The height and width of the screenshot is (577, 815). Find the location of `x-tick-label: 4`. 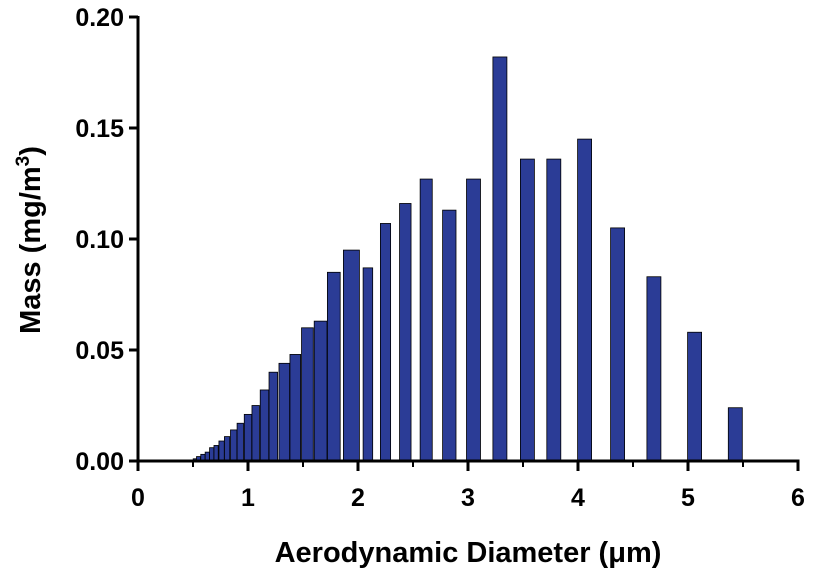

x-tick-label: 4 is located at coordinates (578, 498).